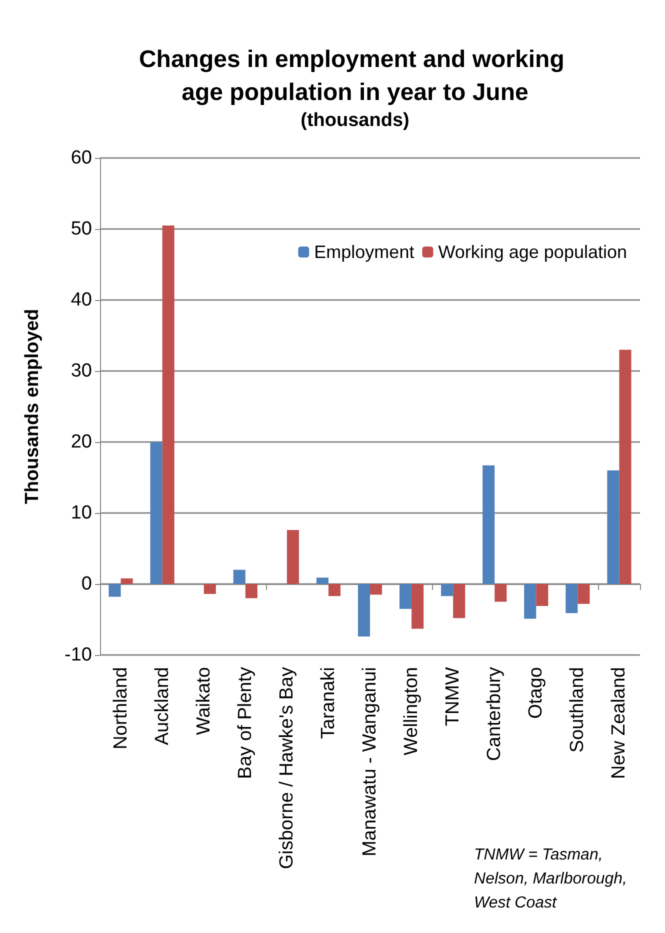  I want to click on y-tick-label: 30, so click(81, 371).